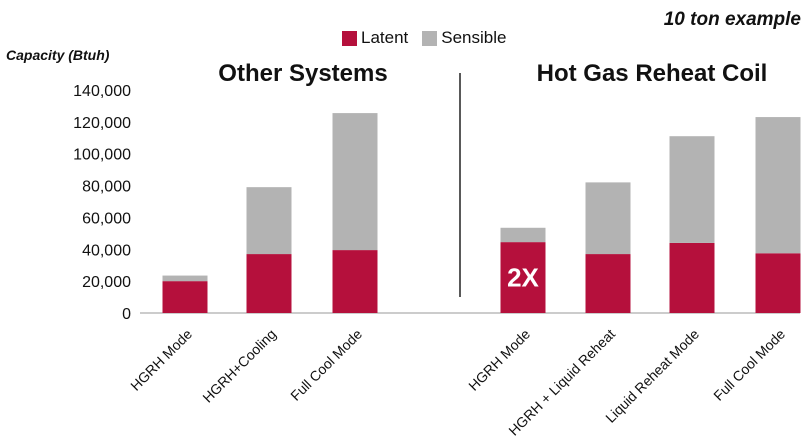 Image resolution: width=807 pixels, height=448 pixels. What do you see at coordinates (303, 73) in the screenshot?
I see `group-title-other-systems: Other Systems` at bounding box center [303, 73].